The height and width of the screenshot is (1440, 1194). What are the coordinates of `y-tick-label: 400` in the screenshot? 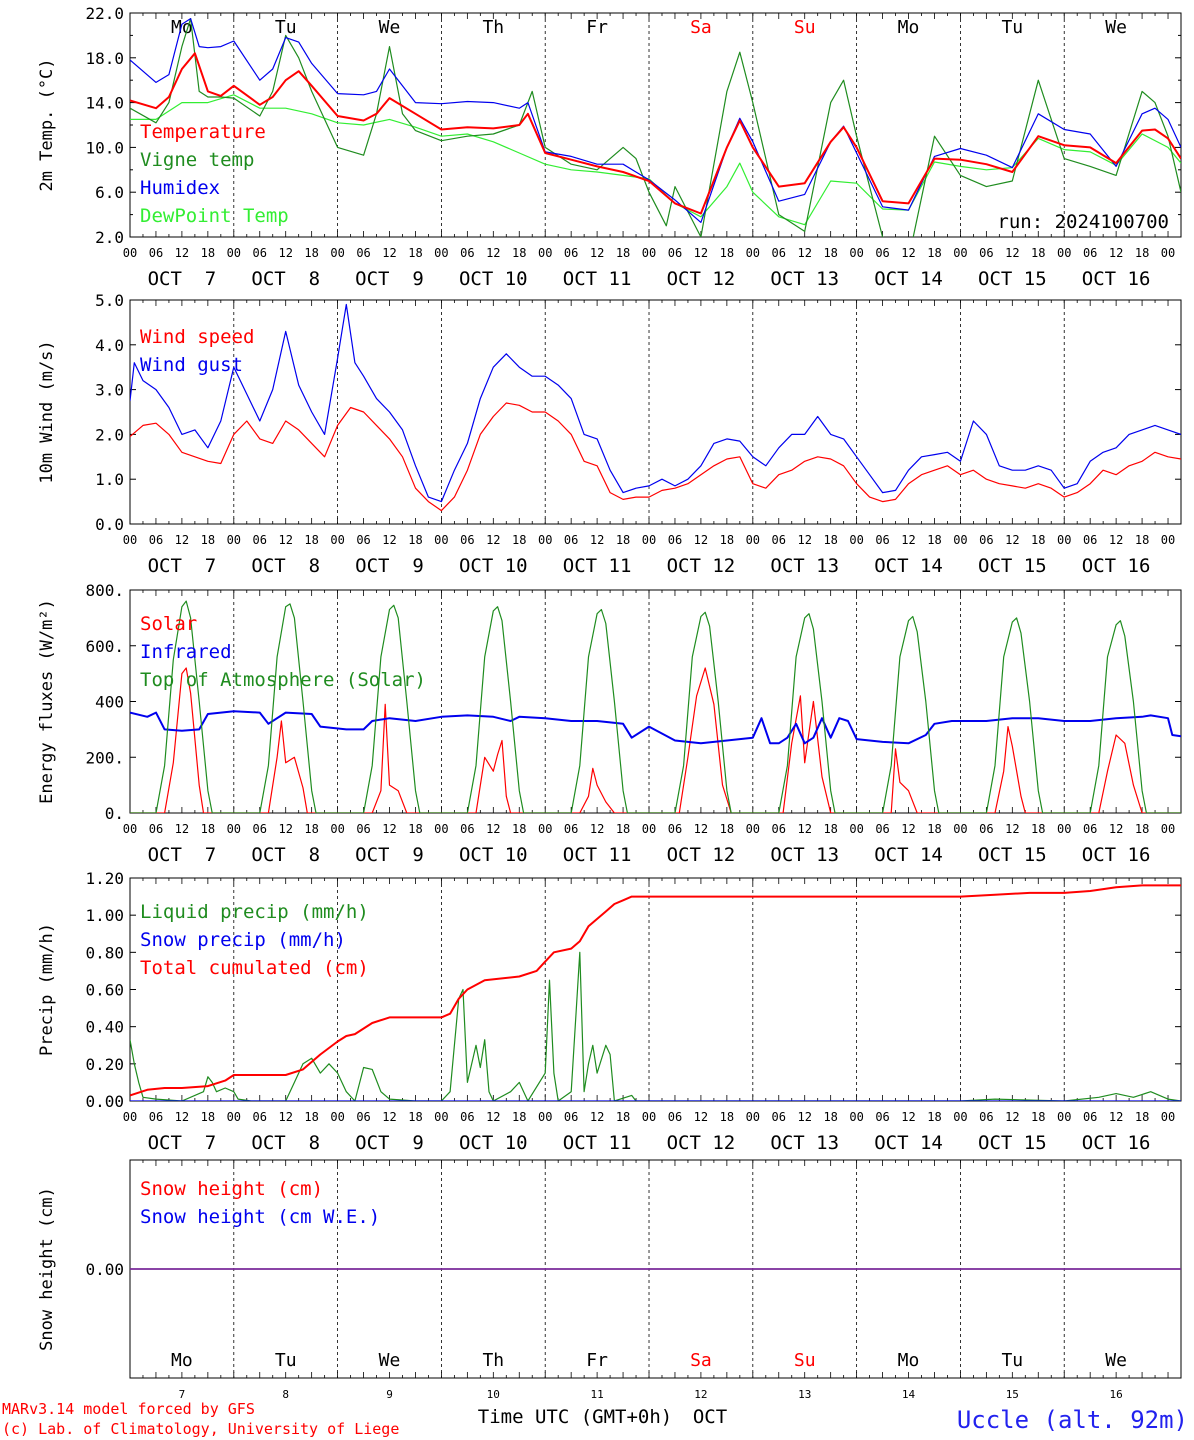 It's located at (109, 702).